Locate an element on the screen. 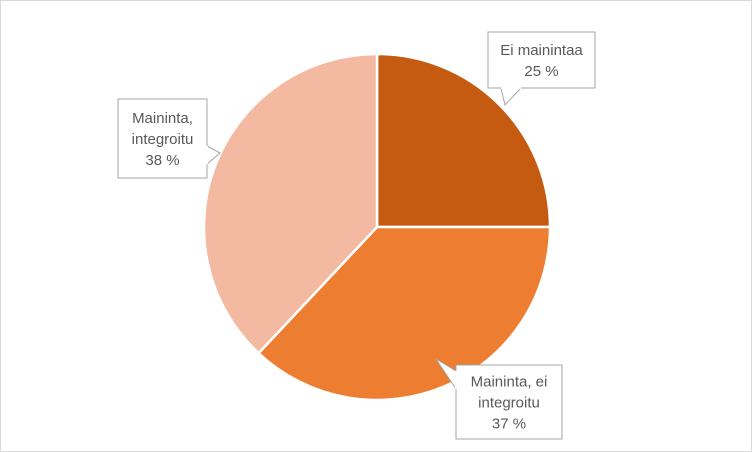  data-label-callout-1: Ei mainintaa 25 % is located at coordinates (541, 69).